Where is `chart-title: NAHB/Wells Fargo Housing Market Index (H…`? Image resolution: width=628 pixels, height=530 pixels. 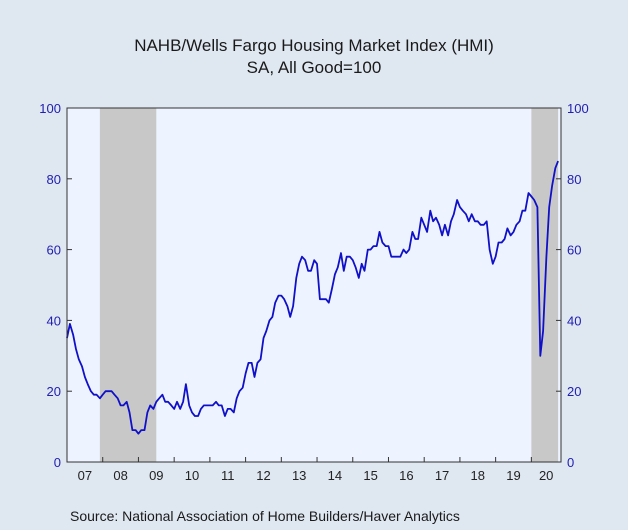
chart-title: NAHB/Wells Fargo Housing Market Index (H… is located at coordinates (314, 45).